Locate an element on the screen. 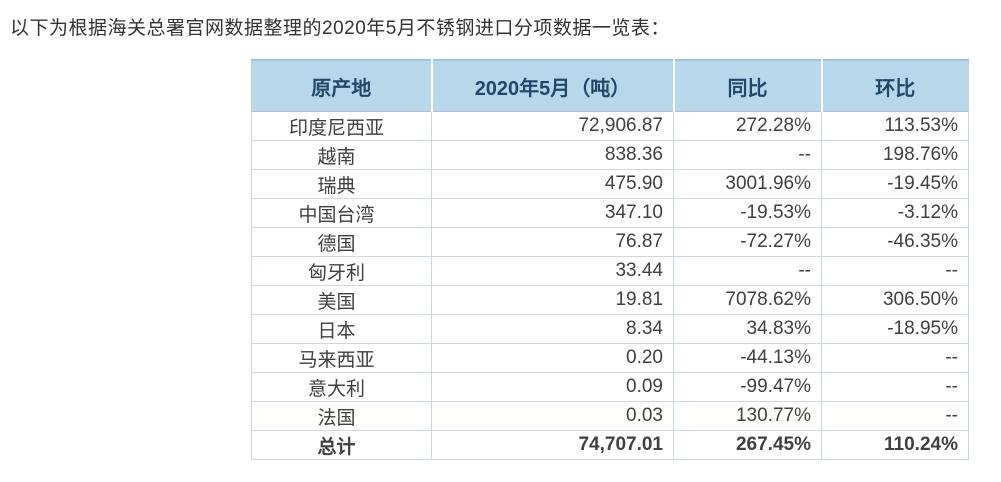  table-row: 越南 838.36 -- 198.76% is located at coordinates (610, 155).